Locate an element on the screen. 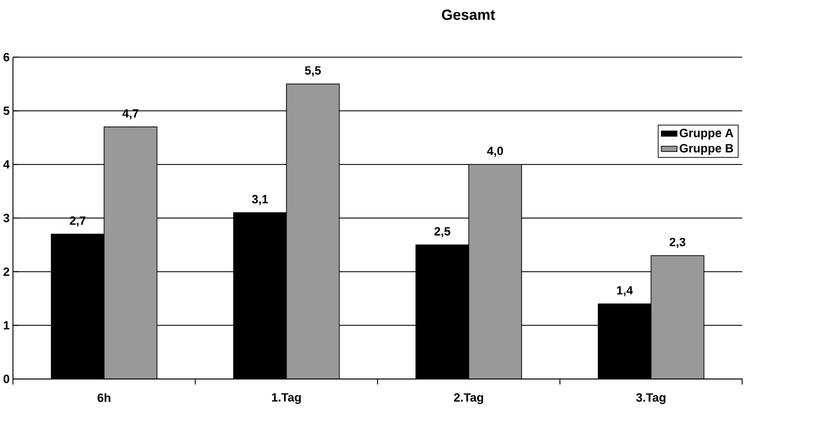  chart-title: Gesamt is located at coordinates (469, 14).